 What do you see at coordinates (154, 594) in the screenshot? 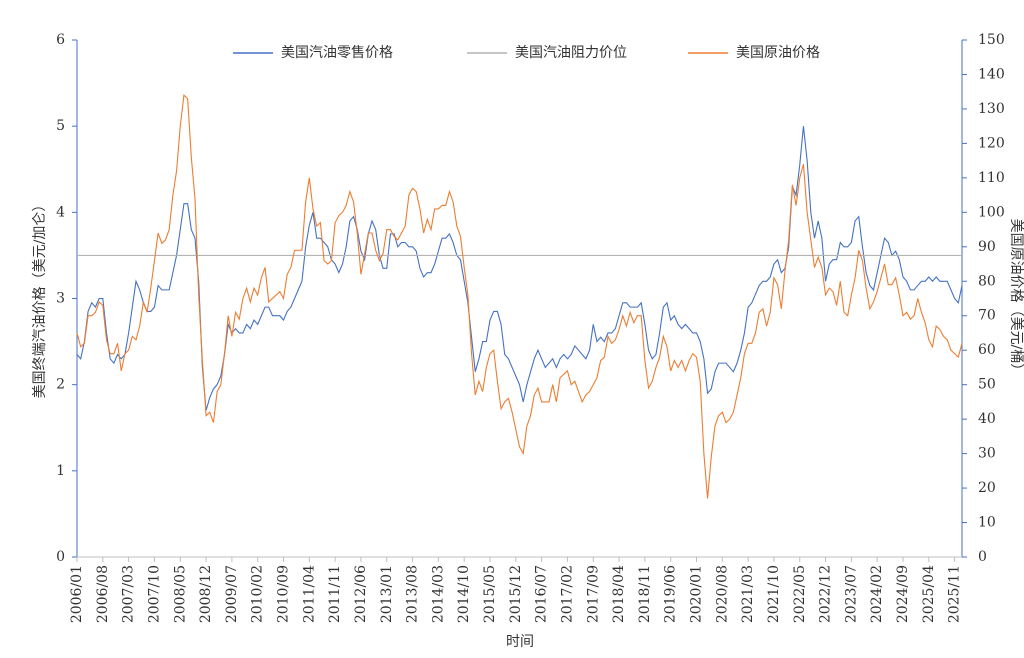
I see `x-tick-label: 2007/10` at bounding box center [154, 594].